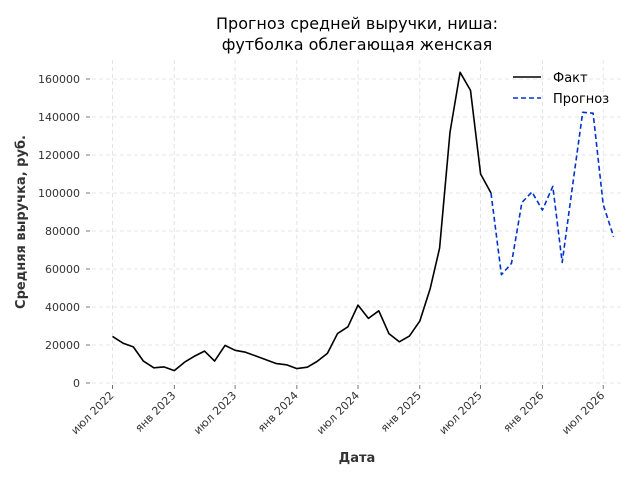  Describe the element at coordinates (581, 99) in the screenshot. I see `legend-label-forecast: Прогноз` at that location.